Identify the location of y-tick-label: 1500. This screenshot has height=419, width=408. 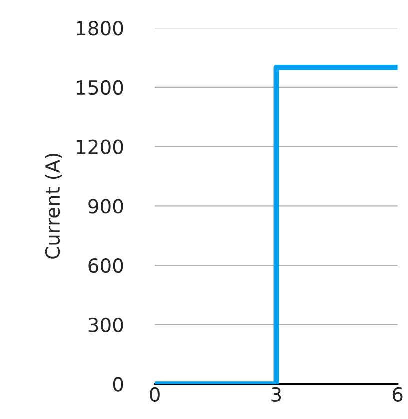
(100, 88).